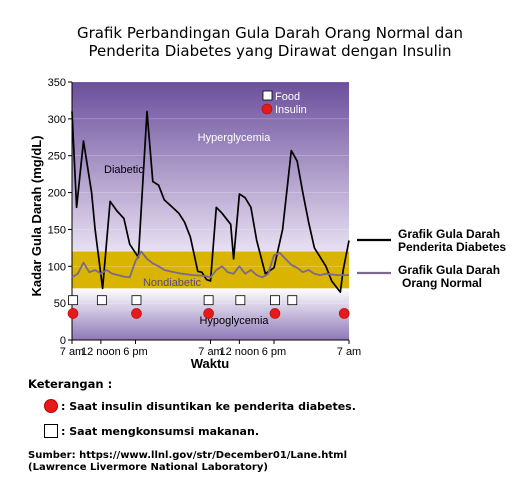  What do you see at coordinates (210, 363) in the screenshot?
I see `x-axis-title: Waktu` at bounding box center [210, 363].